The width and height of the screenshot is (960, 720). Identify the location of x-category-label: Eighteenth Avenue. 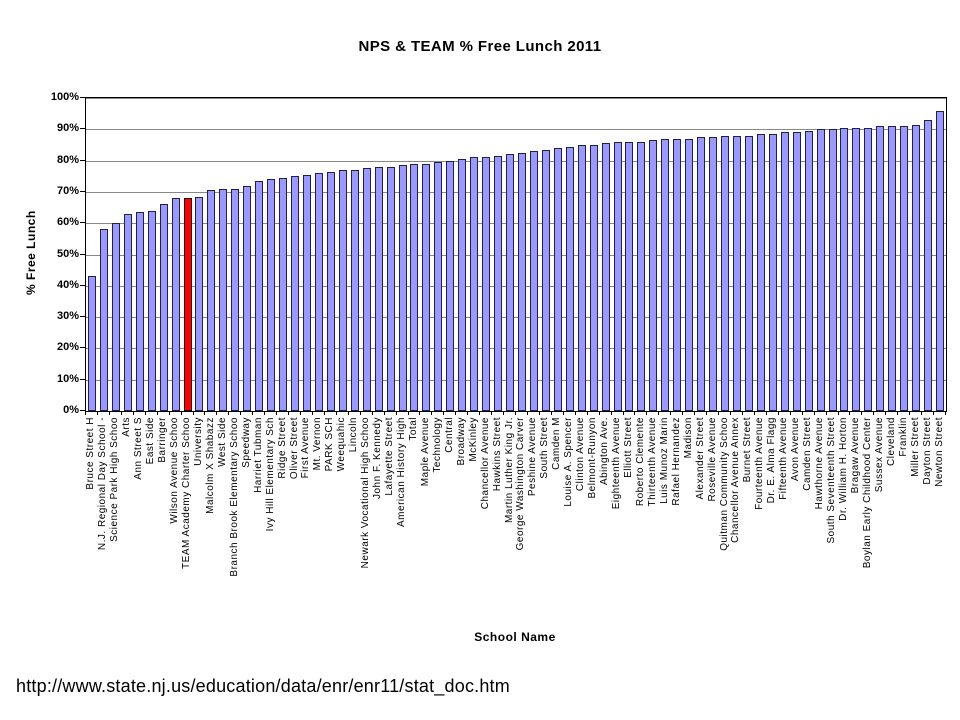
(617, 463).